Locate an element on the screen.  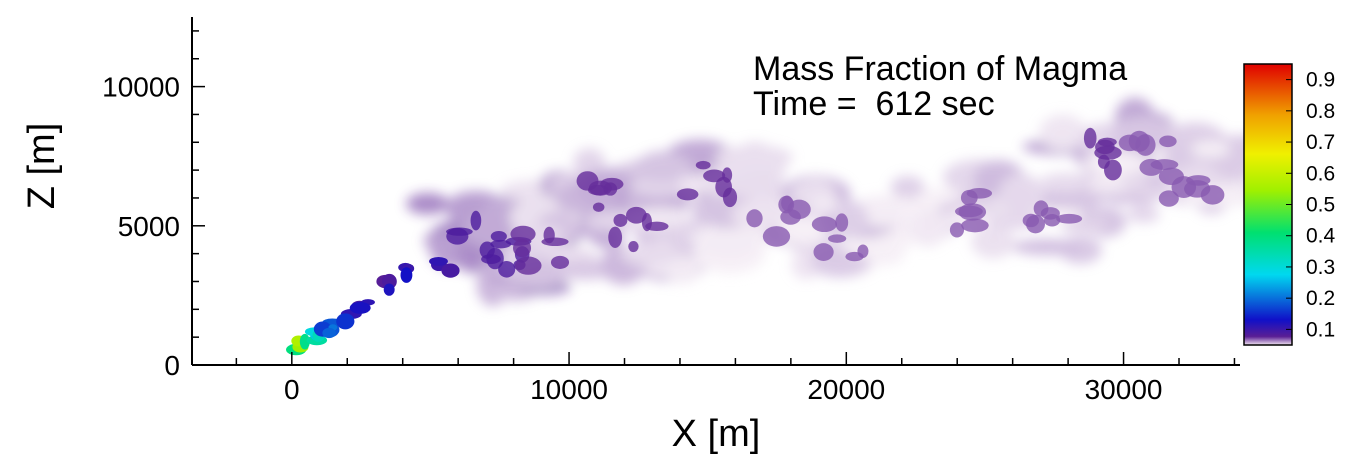
y-axis-ticks: 0 5000 10000 is located at coordinates (153, 205).